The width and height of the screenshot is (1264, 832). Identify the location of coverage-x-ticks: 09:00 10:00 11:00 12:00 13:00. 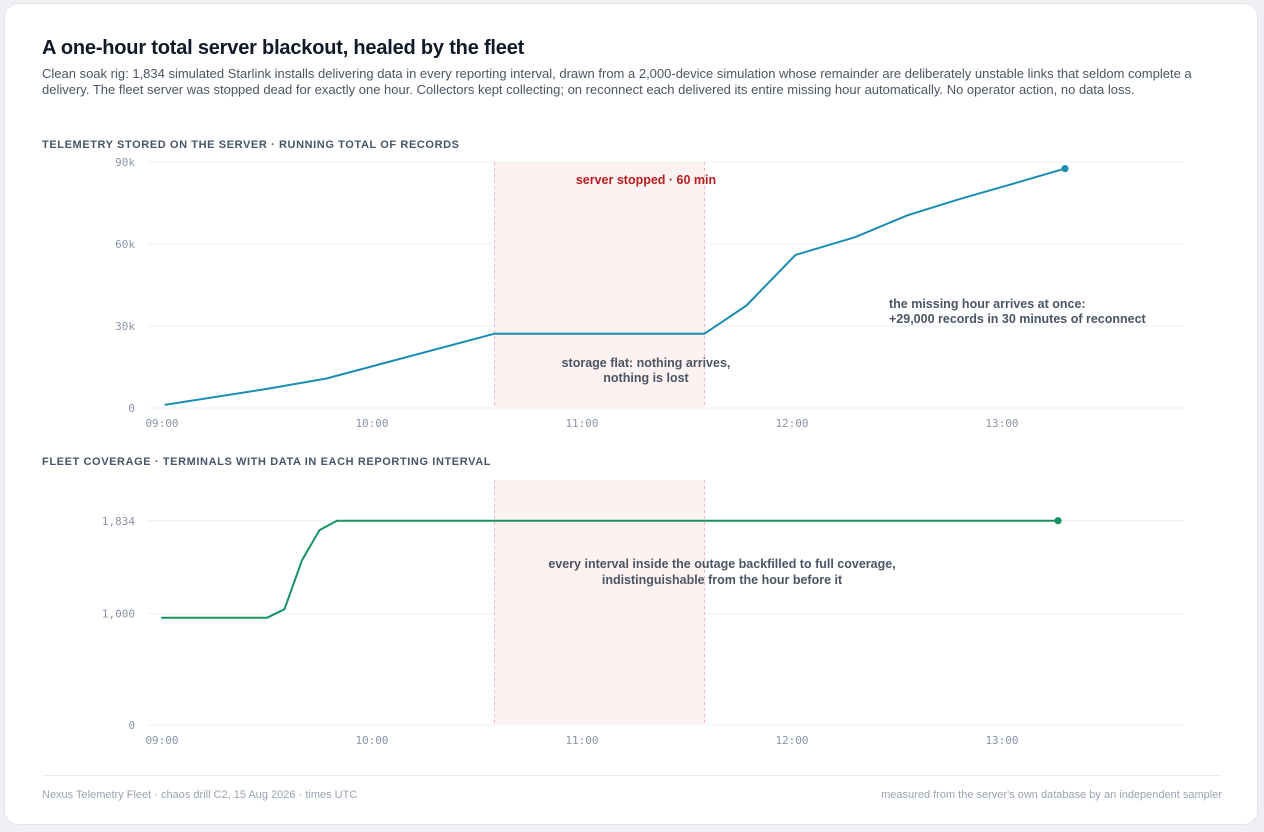
(581, 740).